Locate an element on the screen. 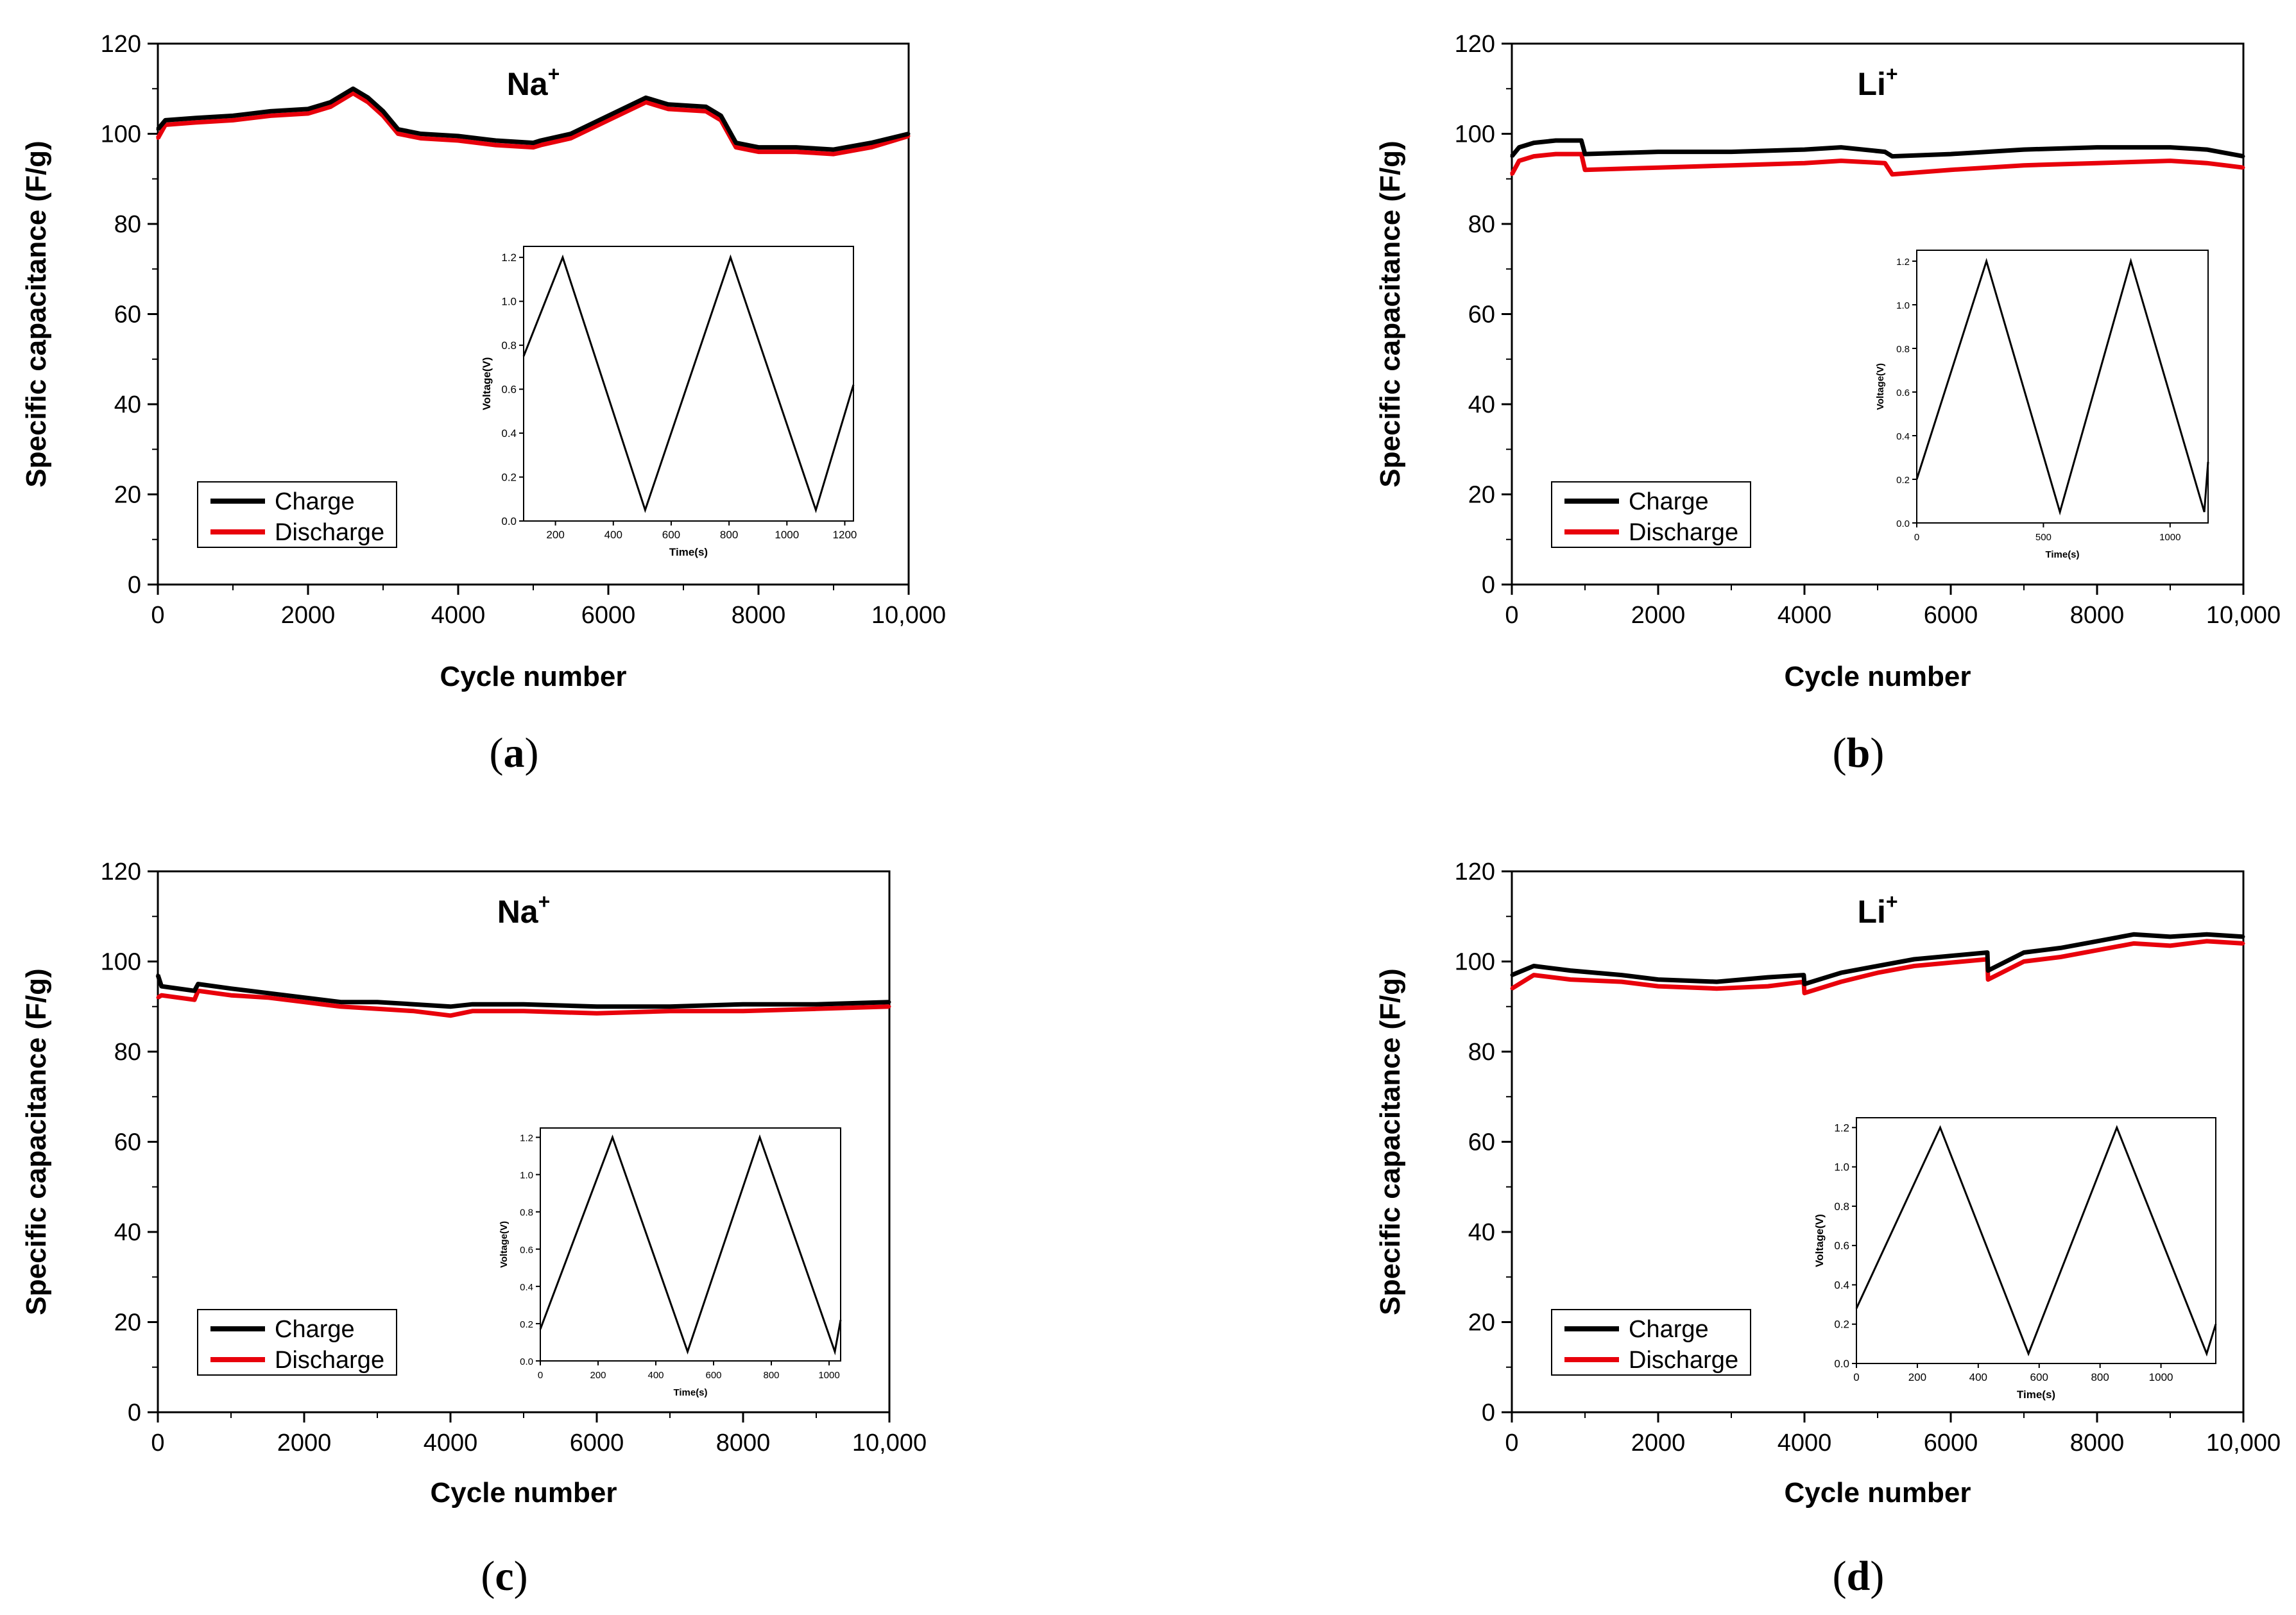 The image size is (2296, 1615). inset-y-axis-title: Voltage(V) is located at coordinates (504, 1244).